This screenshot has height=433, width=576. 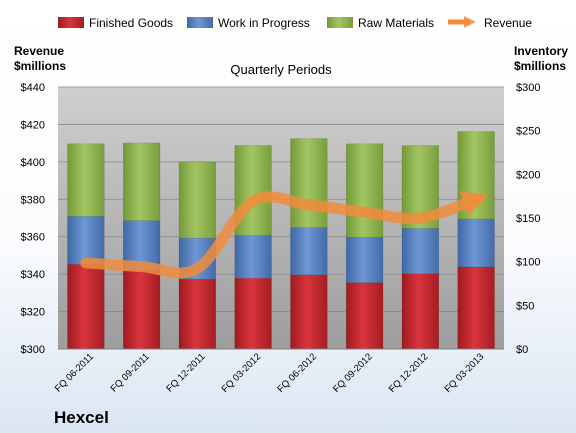 What do you see at coordinates (200, 22) in the screenshot?
I see `legend-swatch-work-in-progress` at bounding box center [200, 22].